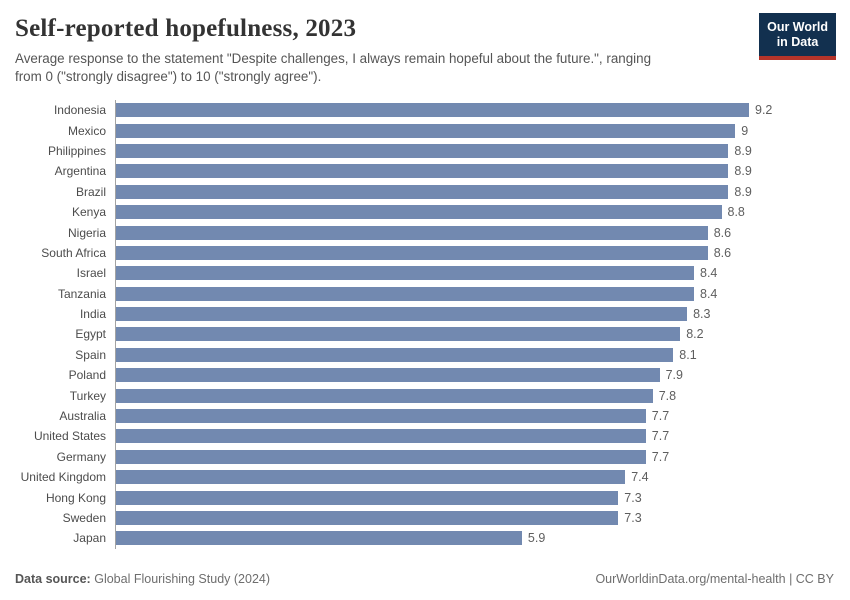 The width and height of the screenshot is (850, 600). Describe the element at coordinates (667, 395) in the screenshot. I see `value-label: 7.8` at that location.